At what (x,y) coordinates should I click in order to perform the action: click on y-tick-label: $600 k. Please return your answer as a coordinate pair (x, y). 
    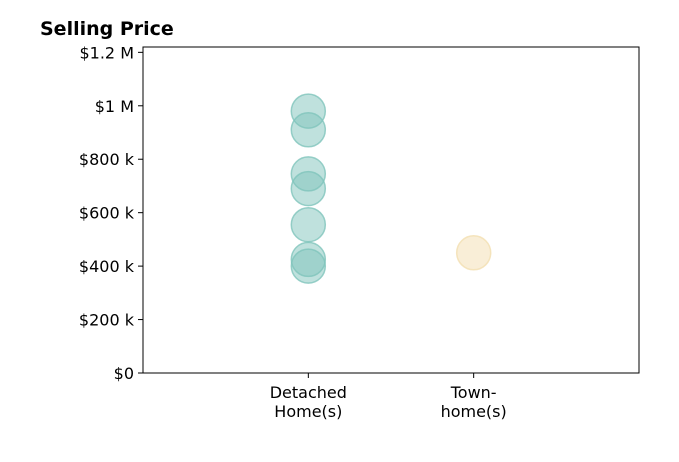
    Looking at the image, I should click on (107, 213).